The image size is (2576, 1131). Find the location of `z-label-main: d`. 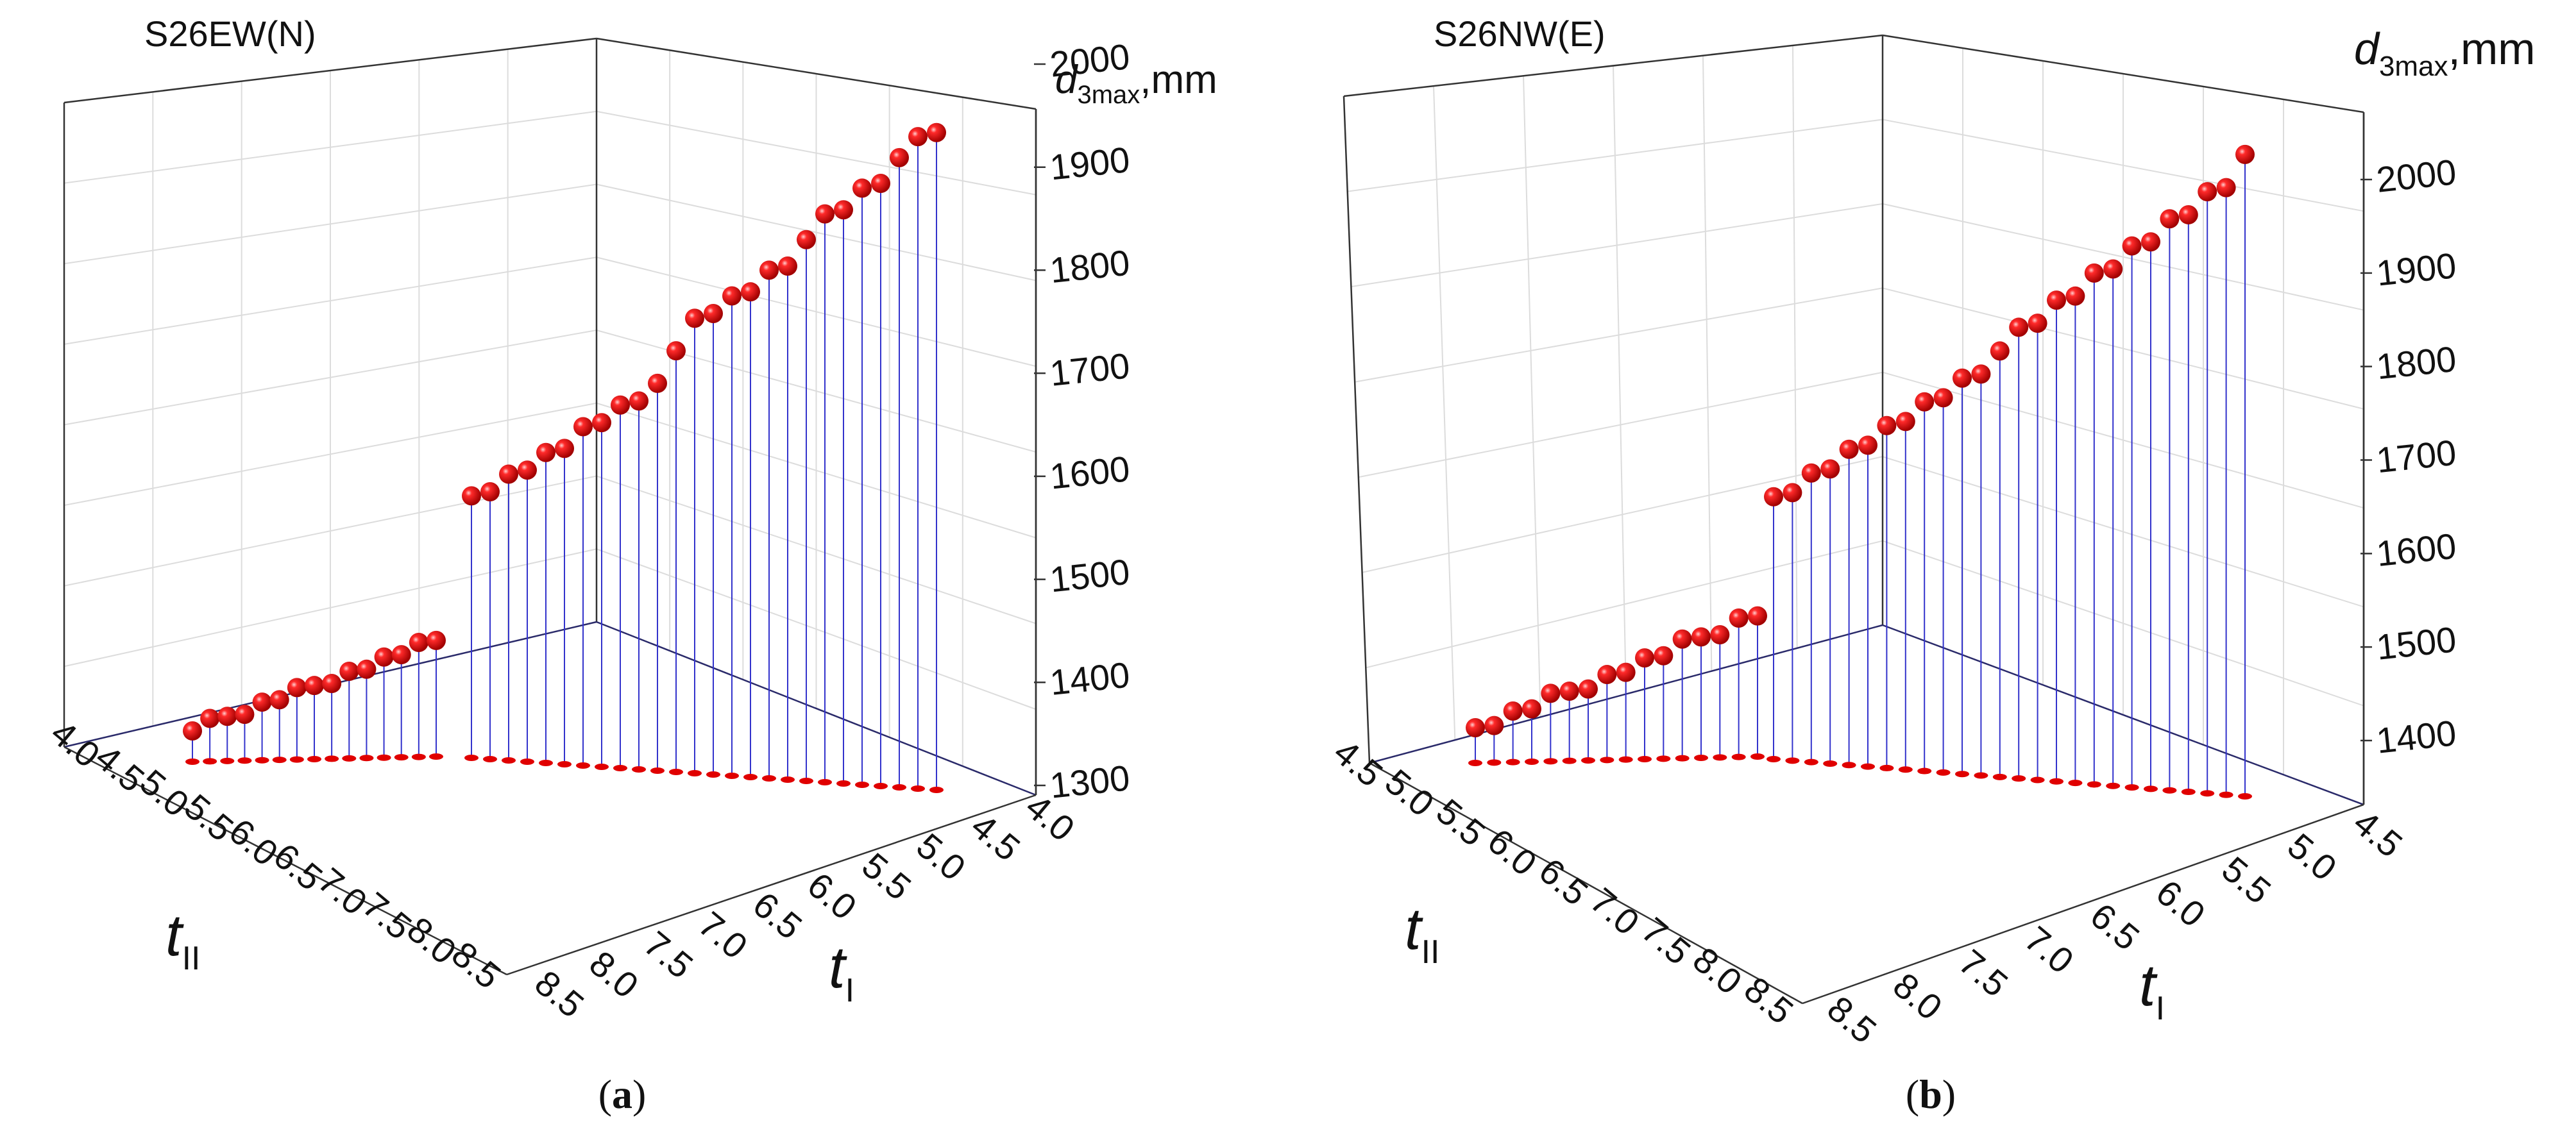

z-label-main: d is located at coordinates (1067, 80).